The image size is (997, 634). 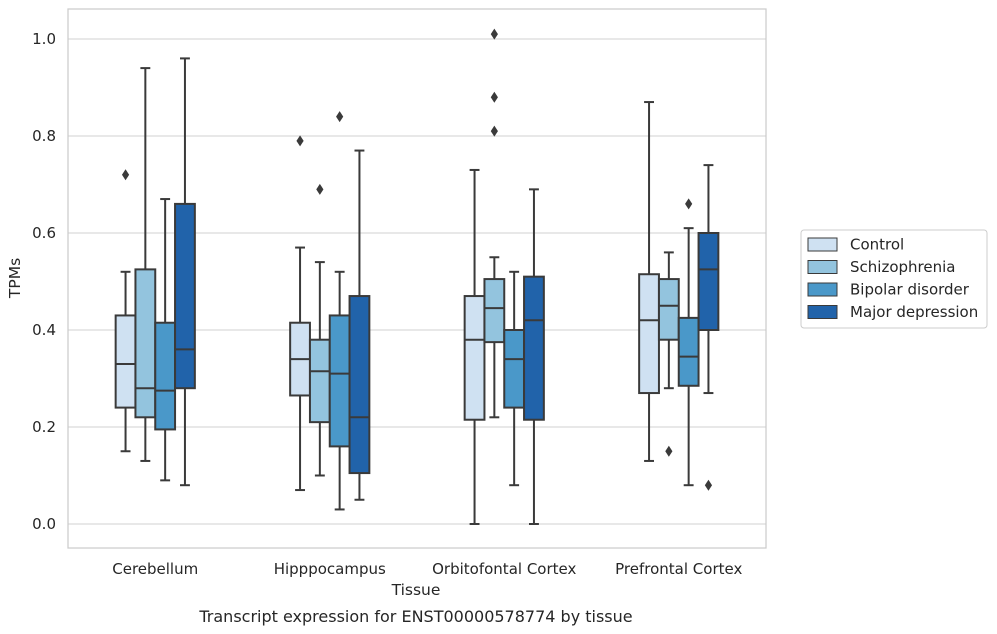 What do you see at coordinates (44, 136) in the screenshot?
I see `y-tick-label: 0.8` at bounding box center [44, 136].